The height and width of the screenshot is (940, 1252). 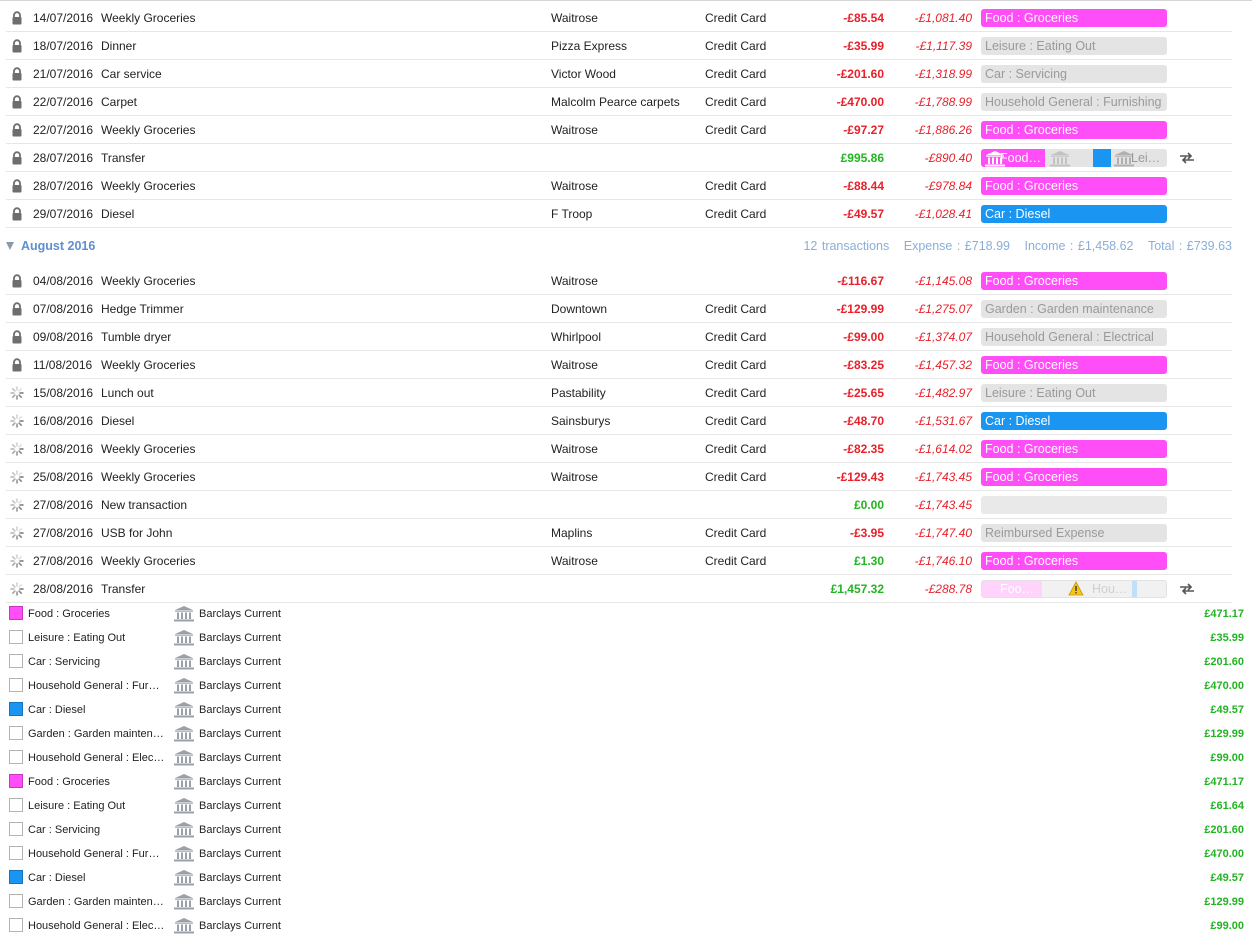 What do you see at coordinates (1074, 74) in the screenshot?
I see `category-tag: Car : Servicing` at bounding box center [1074, 74].